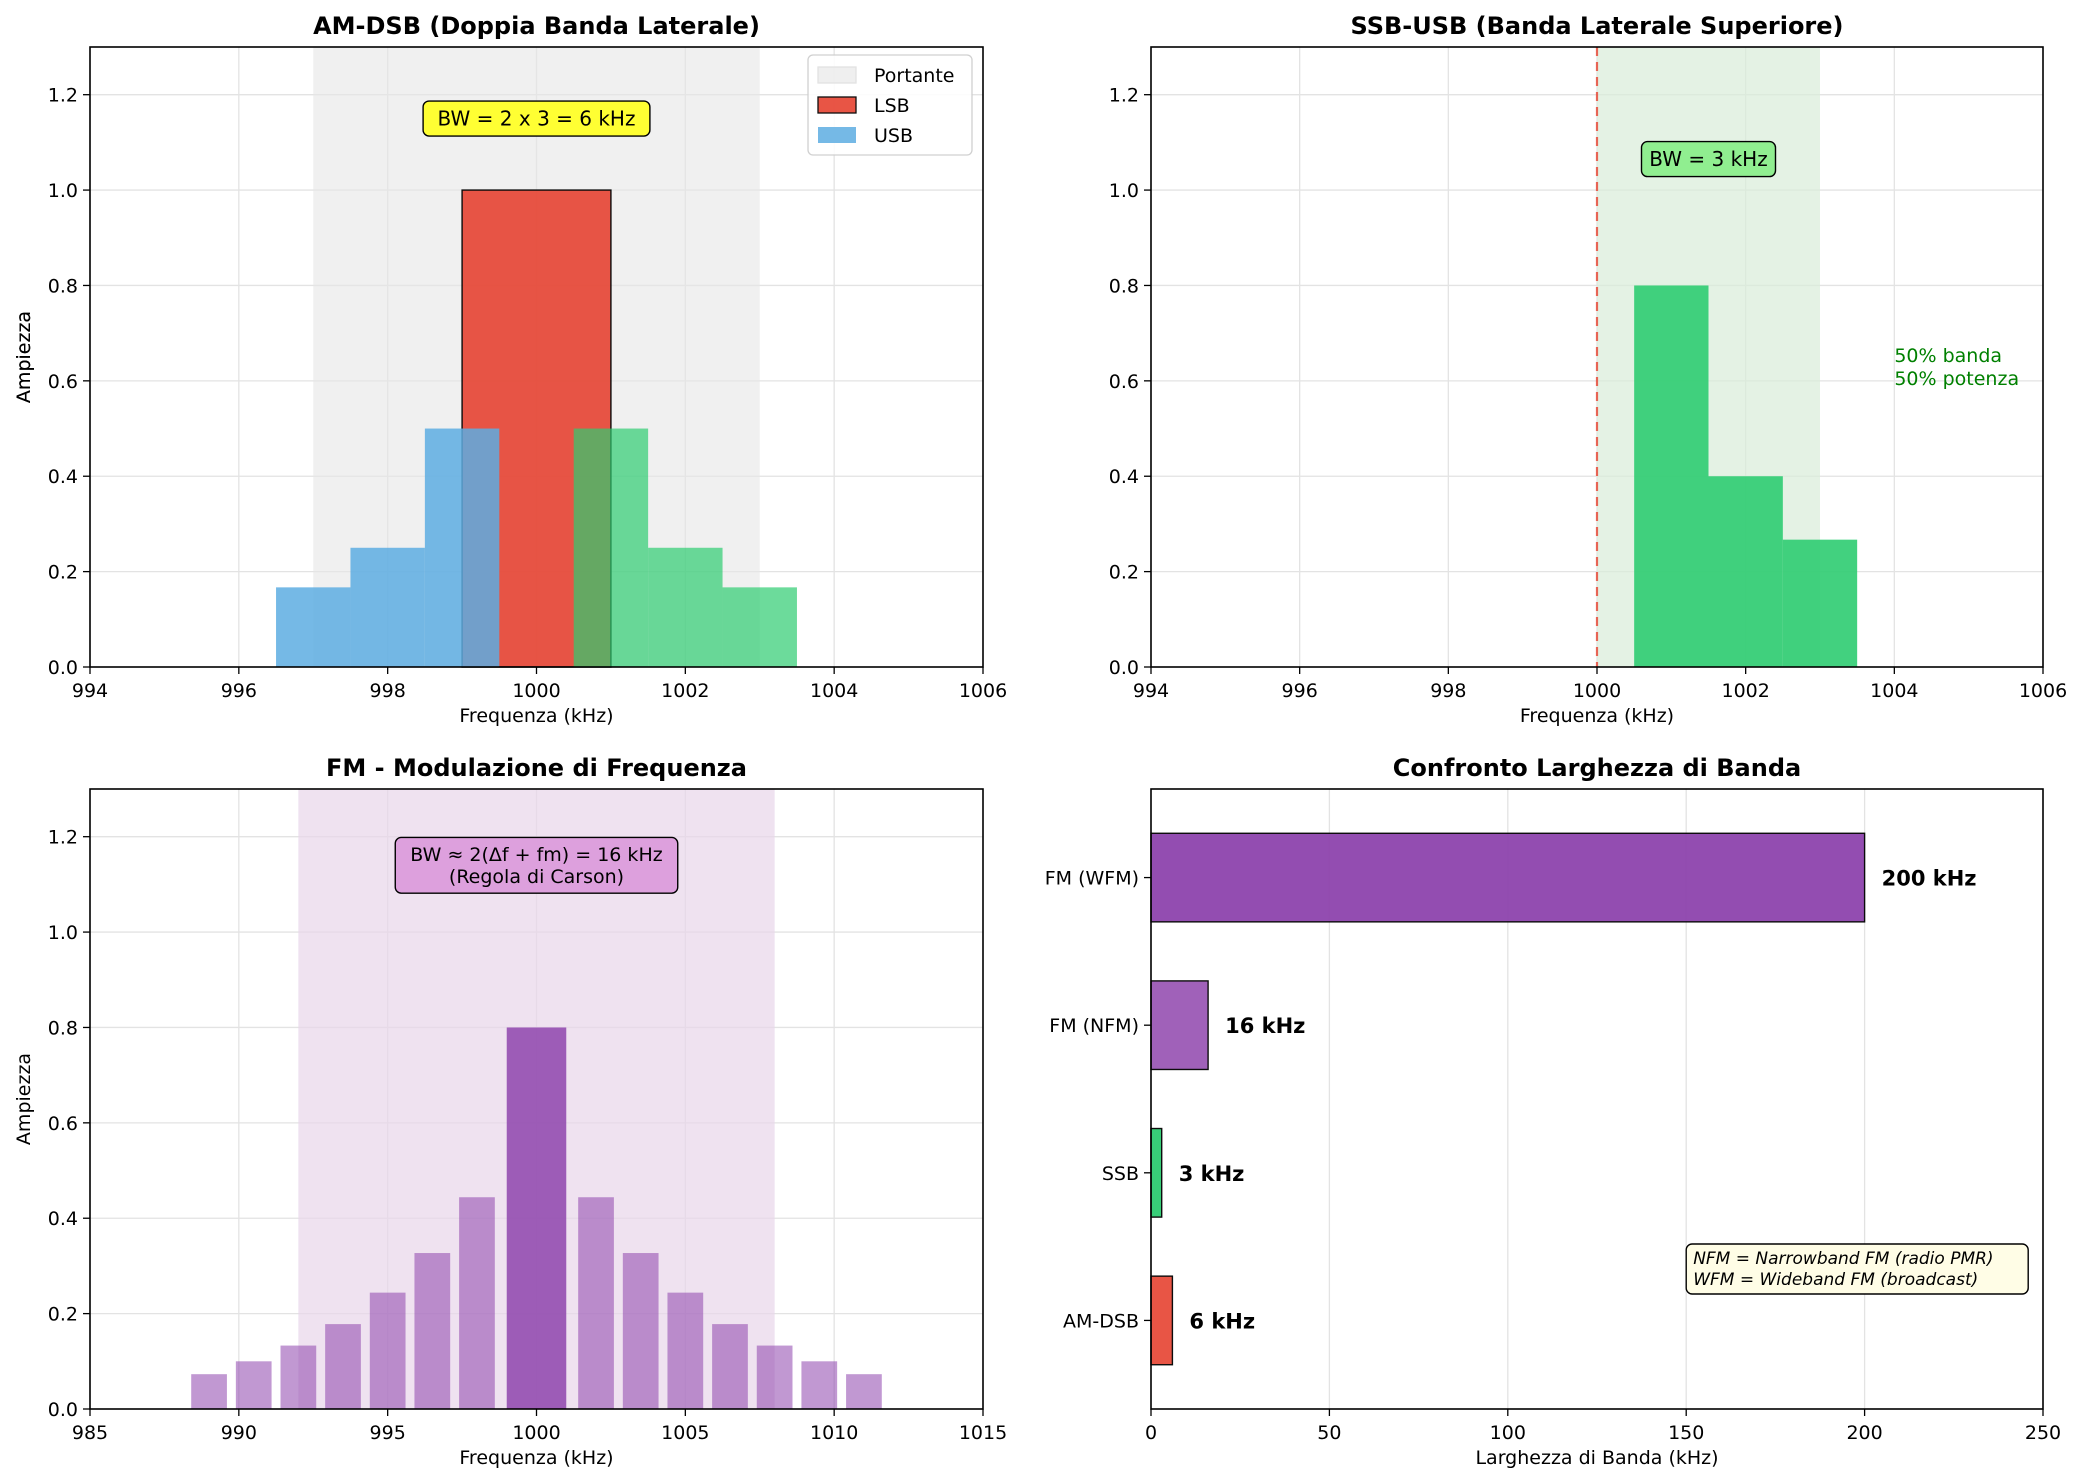 The height and width of the screenshot is (1481, 2075). I want to click on bw-annotation: BW = 2 x 3 = 6 kHz, so click(536, 118).